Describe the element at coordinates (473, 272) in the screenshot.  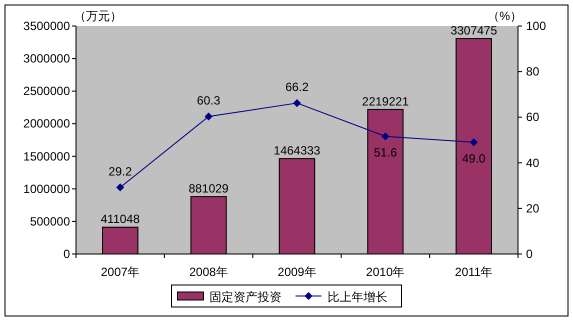
I see `x-tick-label: 2011年` at that location.